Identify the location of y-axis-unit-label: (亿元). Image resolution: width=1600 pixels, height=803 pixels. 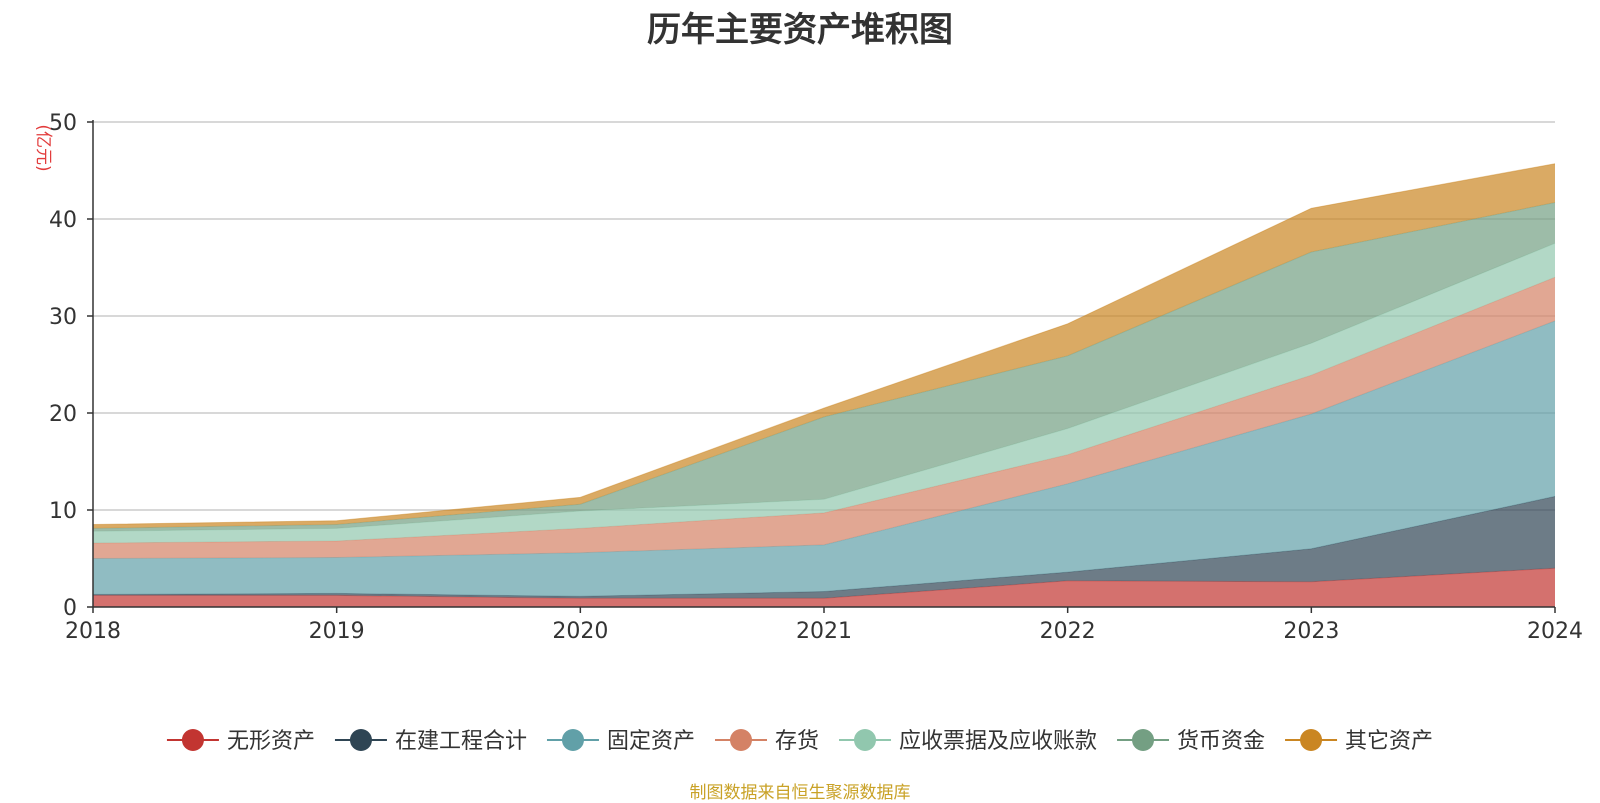
(43, 147).